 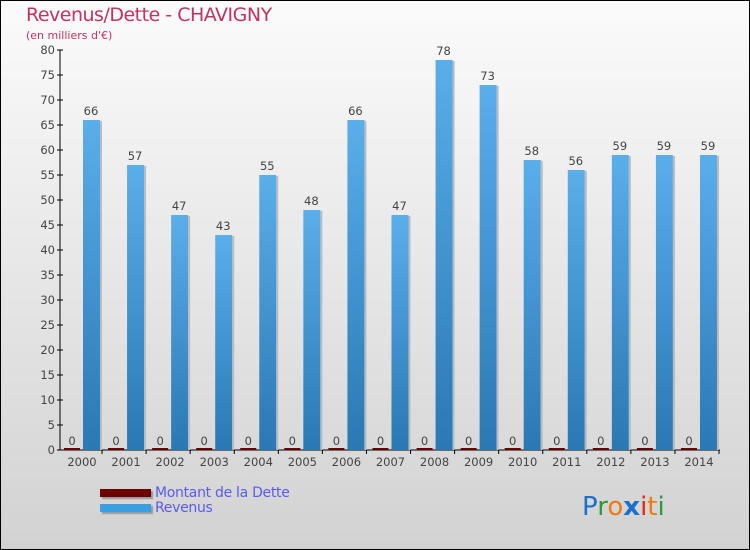 What do you see at coordinates (390, 462) in the screenshot?
I see `x-tick-label: 2007` at bounding box center [390, 462].